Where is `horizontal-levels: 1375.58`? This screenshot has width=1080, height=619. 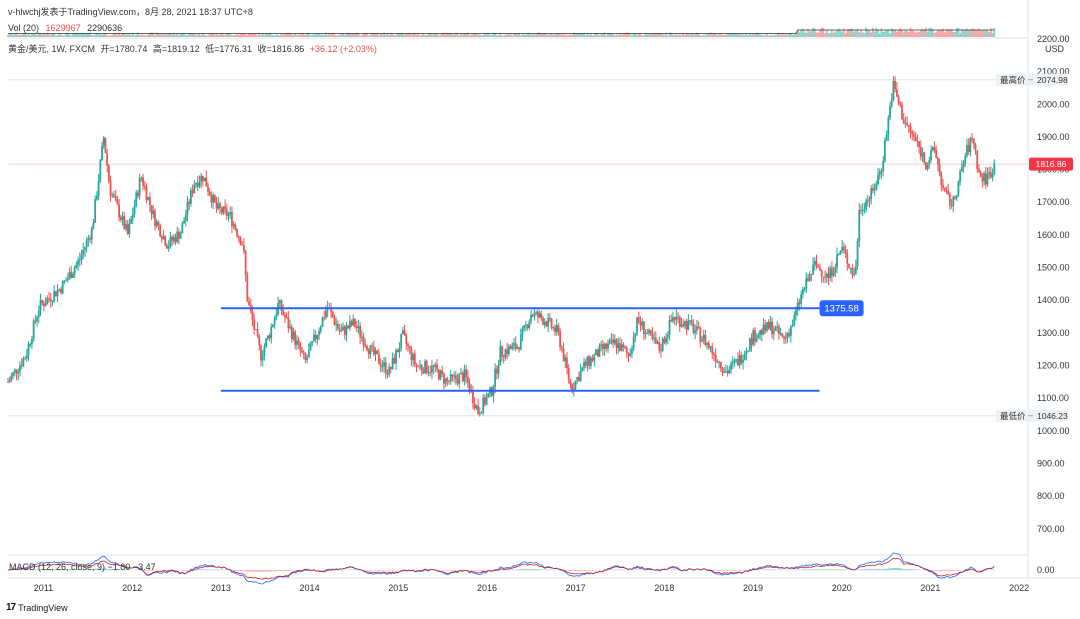 horizontal-levels: 1375.58 is located at coordinates (542, 346).